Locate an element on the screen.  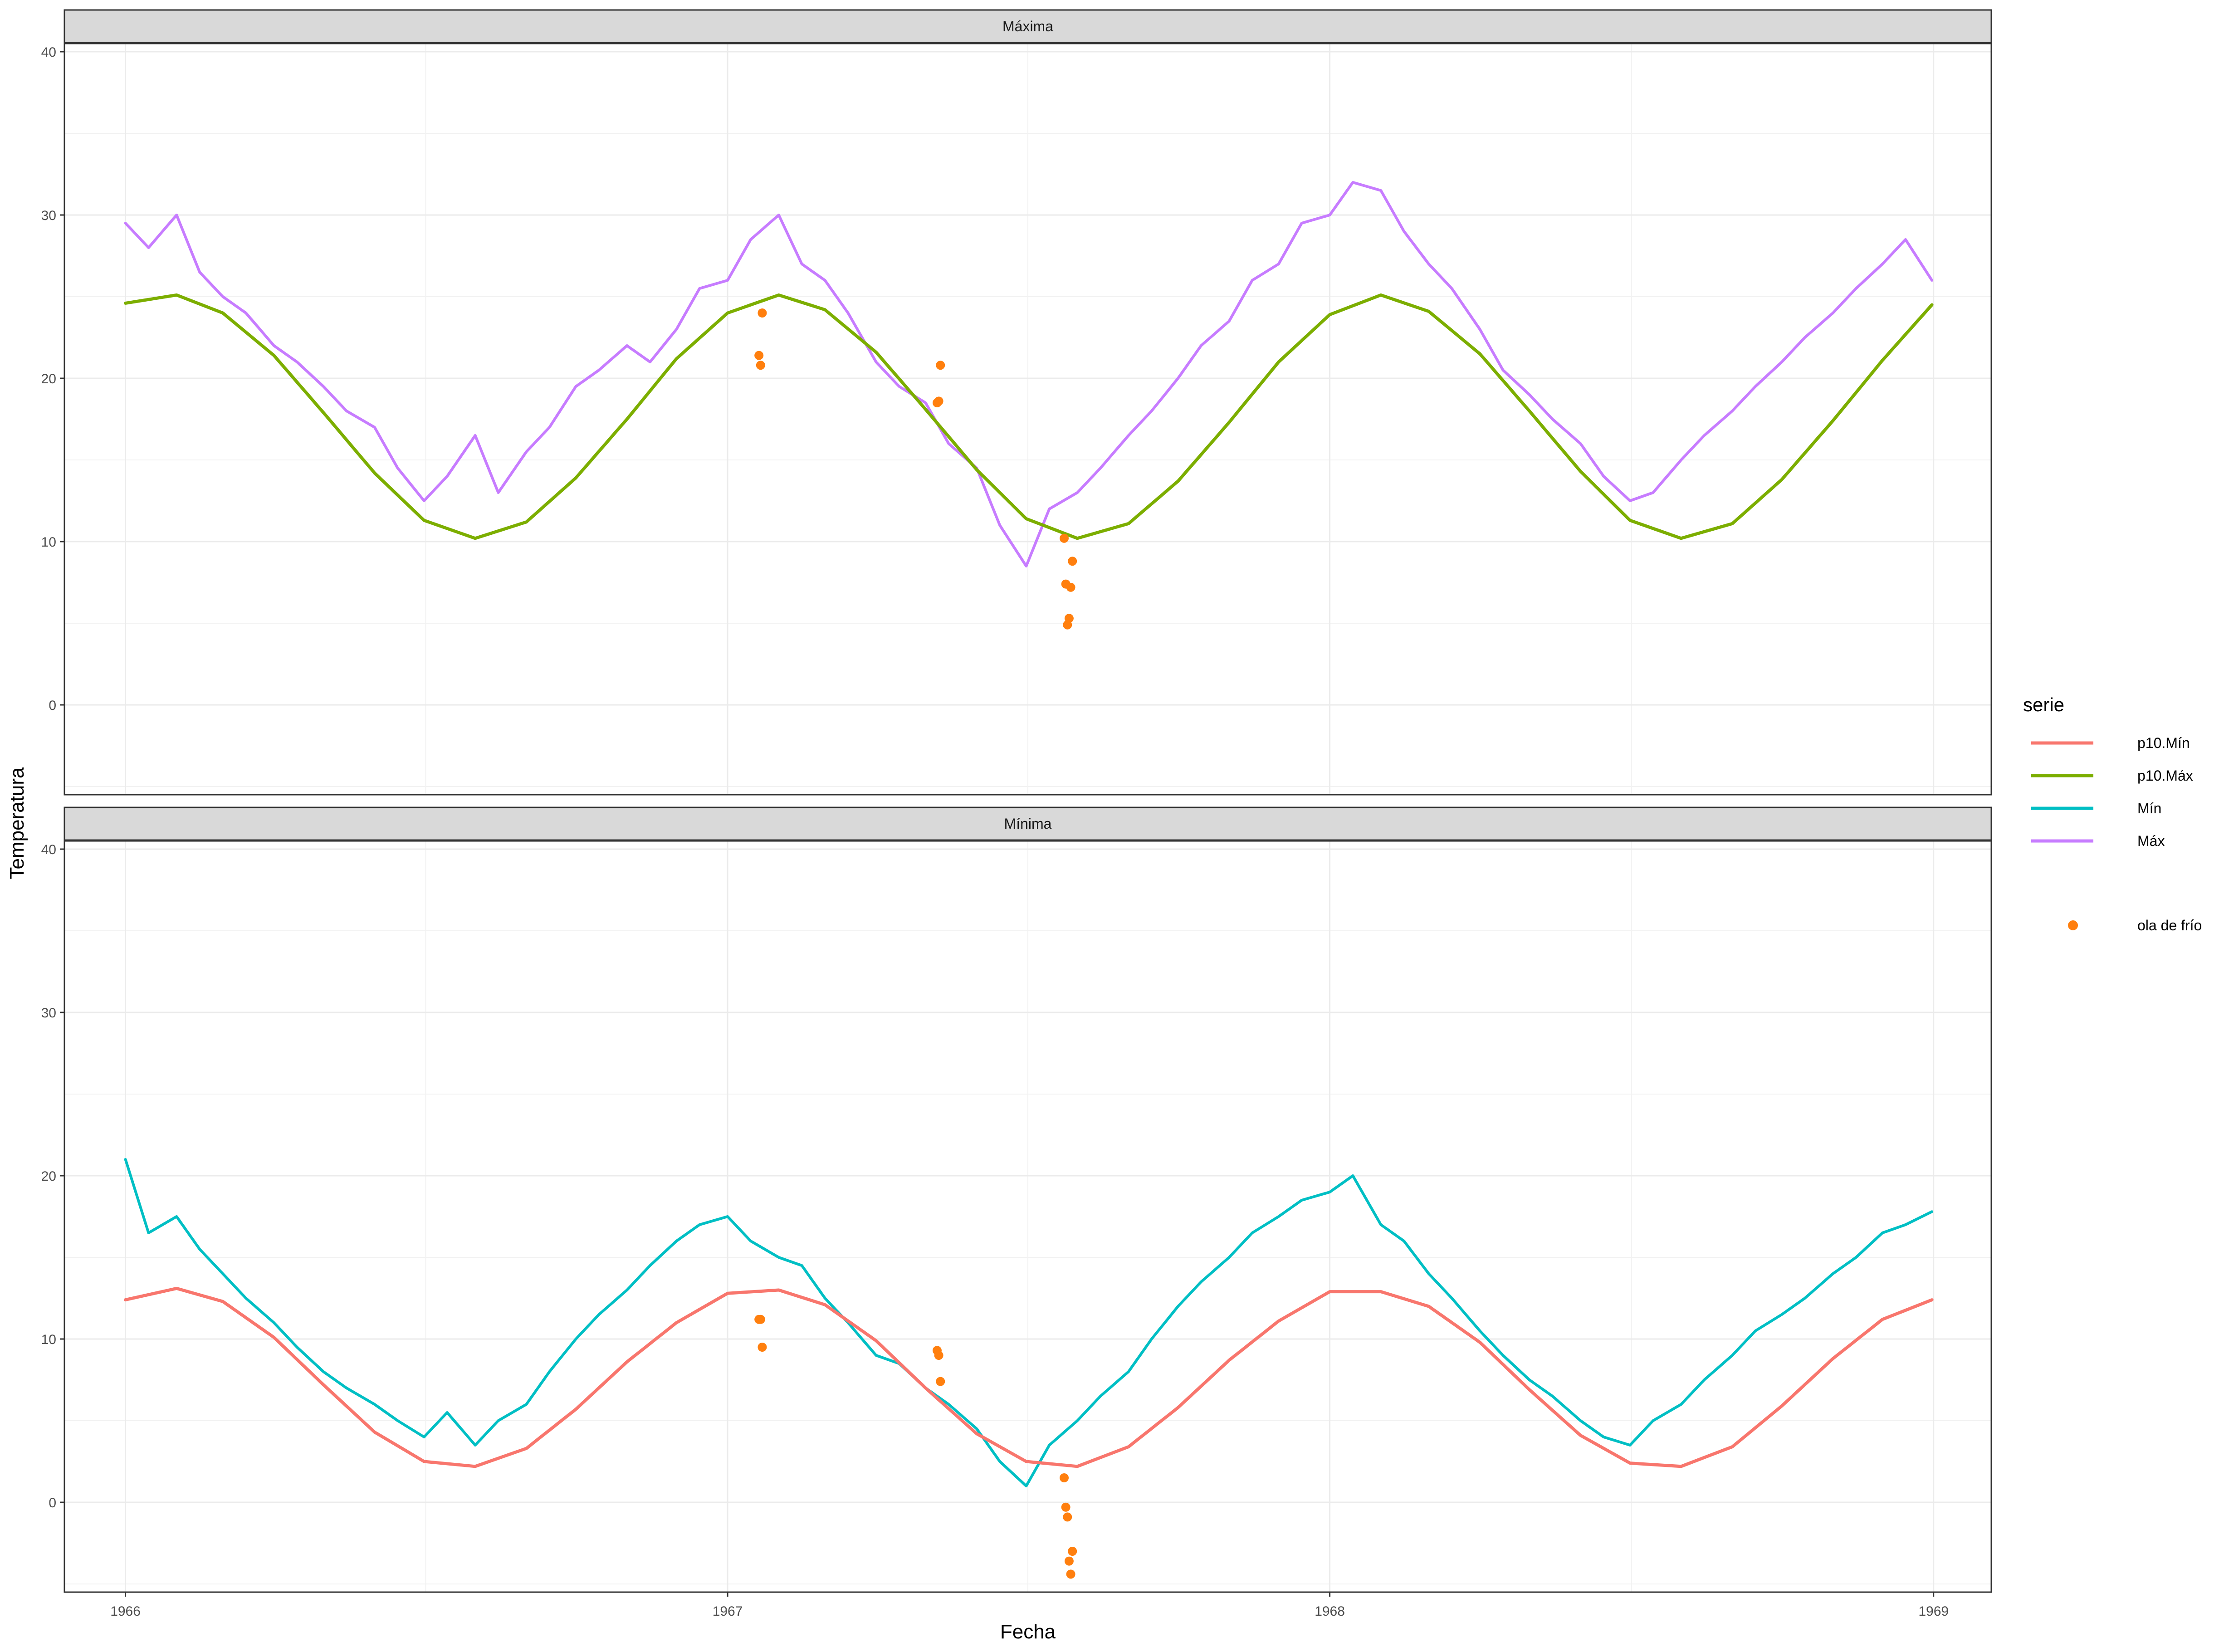
legend-label: p10.Mín is located at coordinates (2163, 743).